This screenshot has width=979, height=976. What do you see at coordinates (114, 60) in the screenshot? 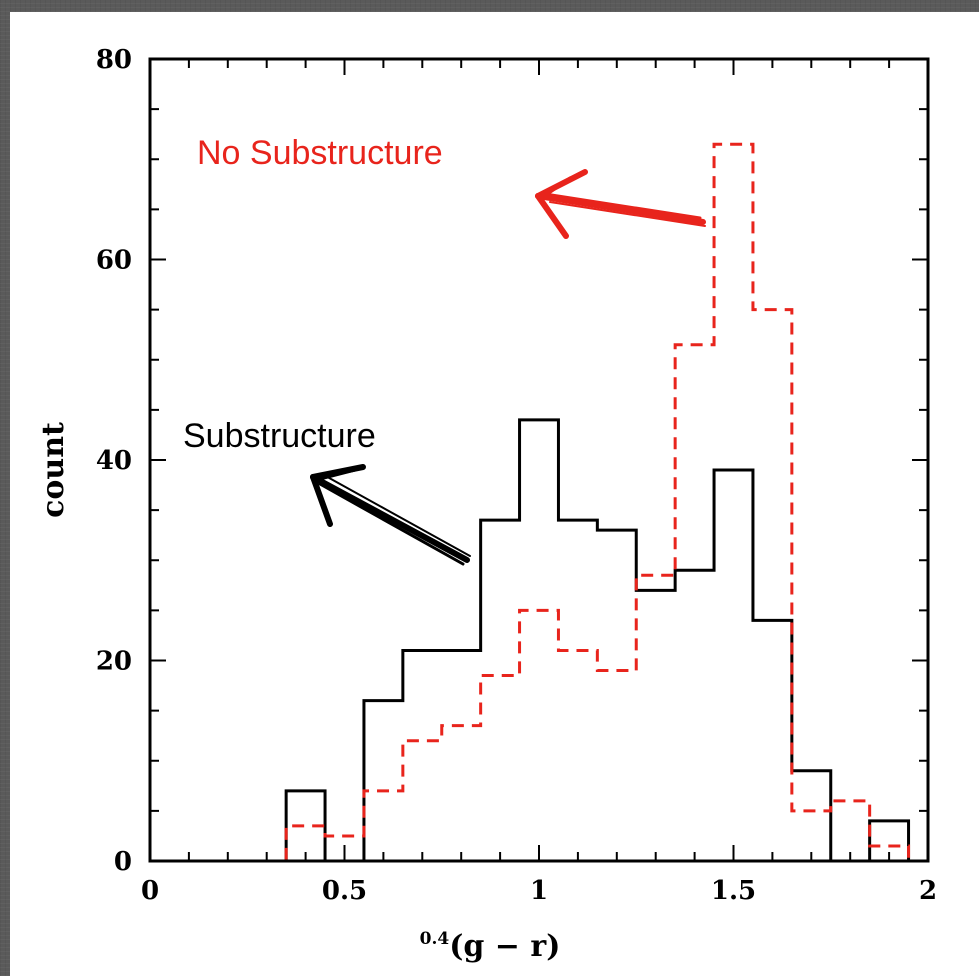
I see `y-tick-label: 80` at bounding box center [114, 60].